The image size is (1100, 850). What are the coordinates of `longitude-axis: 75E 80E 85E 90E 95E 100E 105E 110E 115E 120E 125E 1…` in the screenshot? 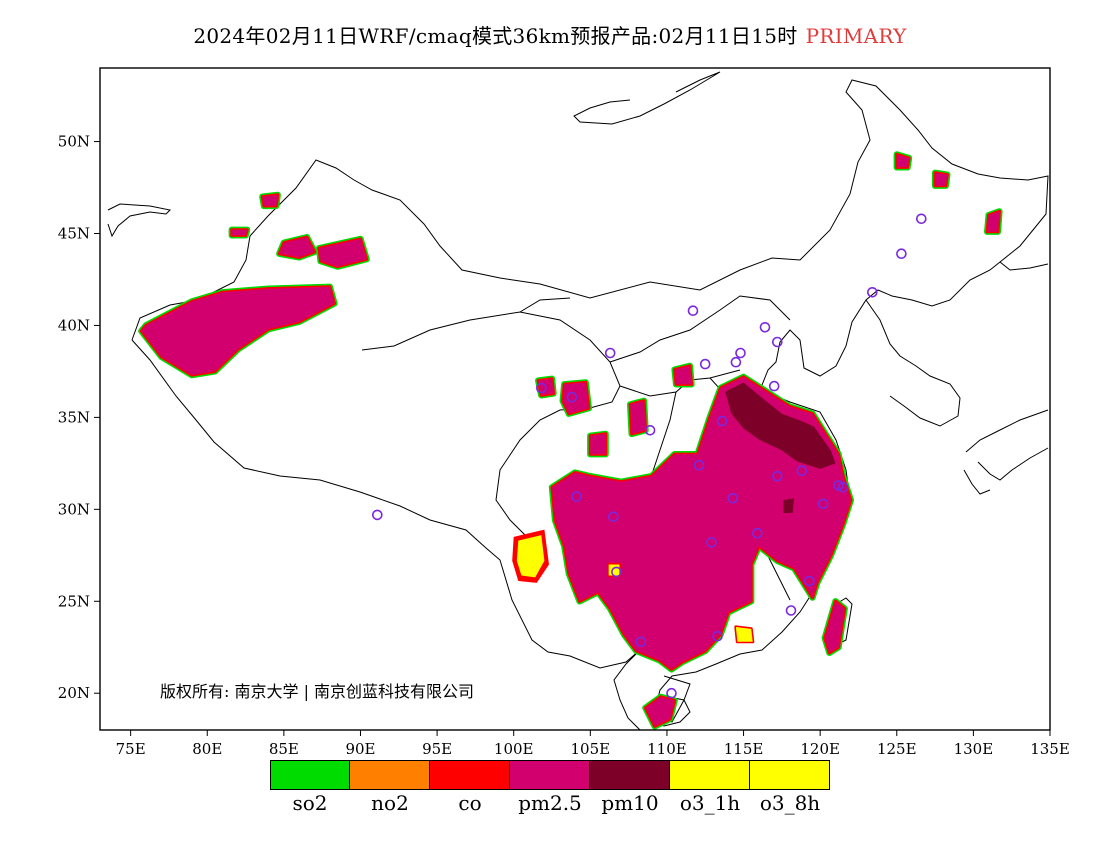 It's located at (593, 744).